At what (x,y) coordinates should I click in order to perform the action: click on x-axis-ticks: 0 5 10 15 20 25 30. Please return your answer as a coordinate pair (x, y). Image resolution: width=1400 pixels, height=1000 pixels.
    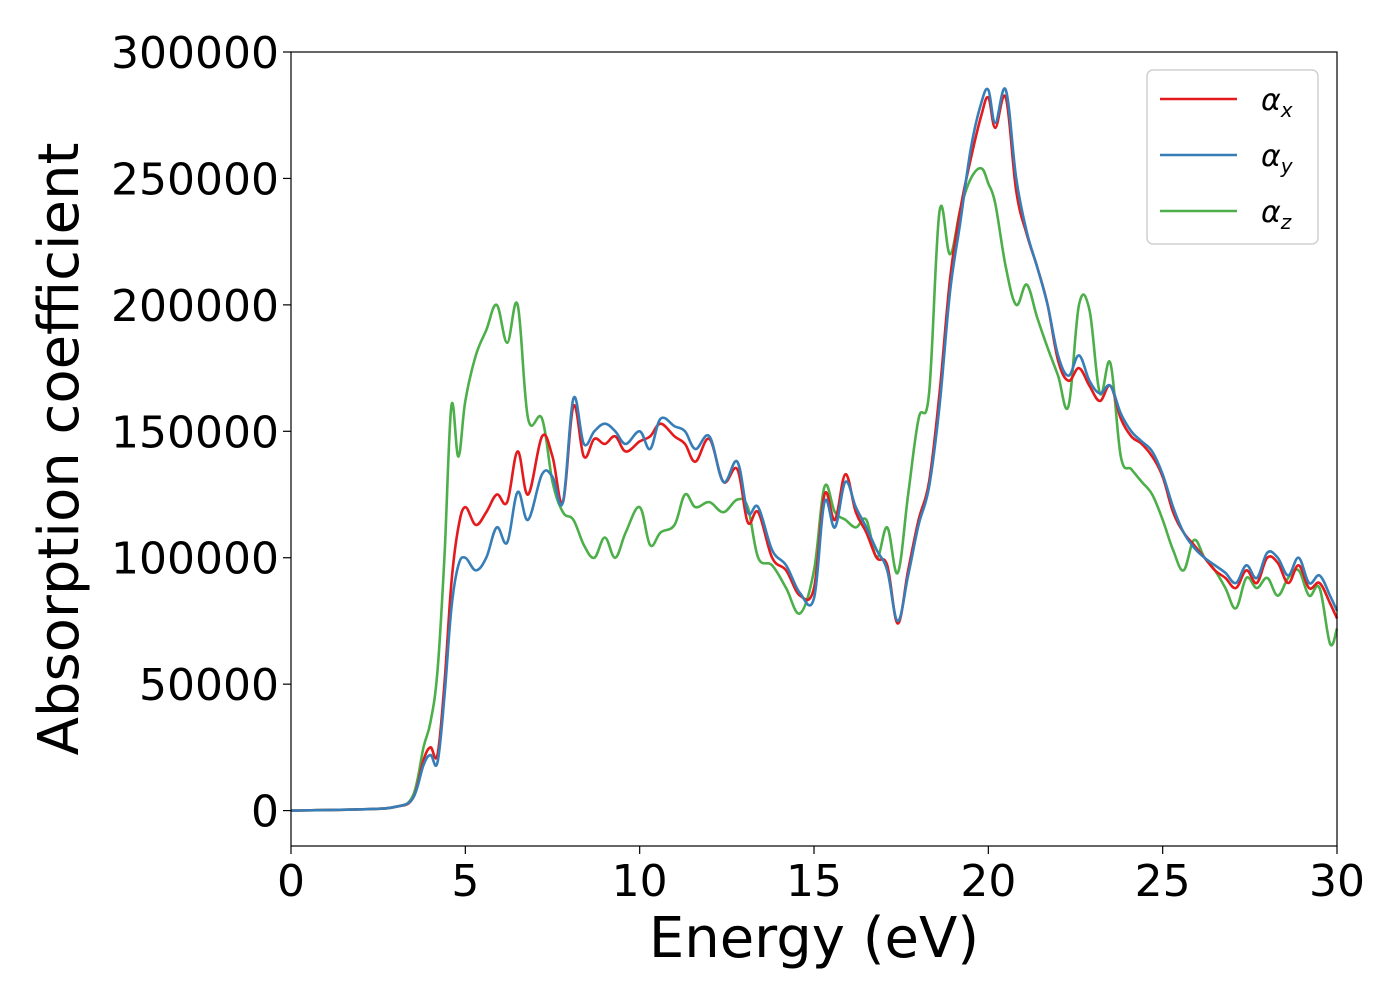
    Looking at the image, I should click on (821, 876).